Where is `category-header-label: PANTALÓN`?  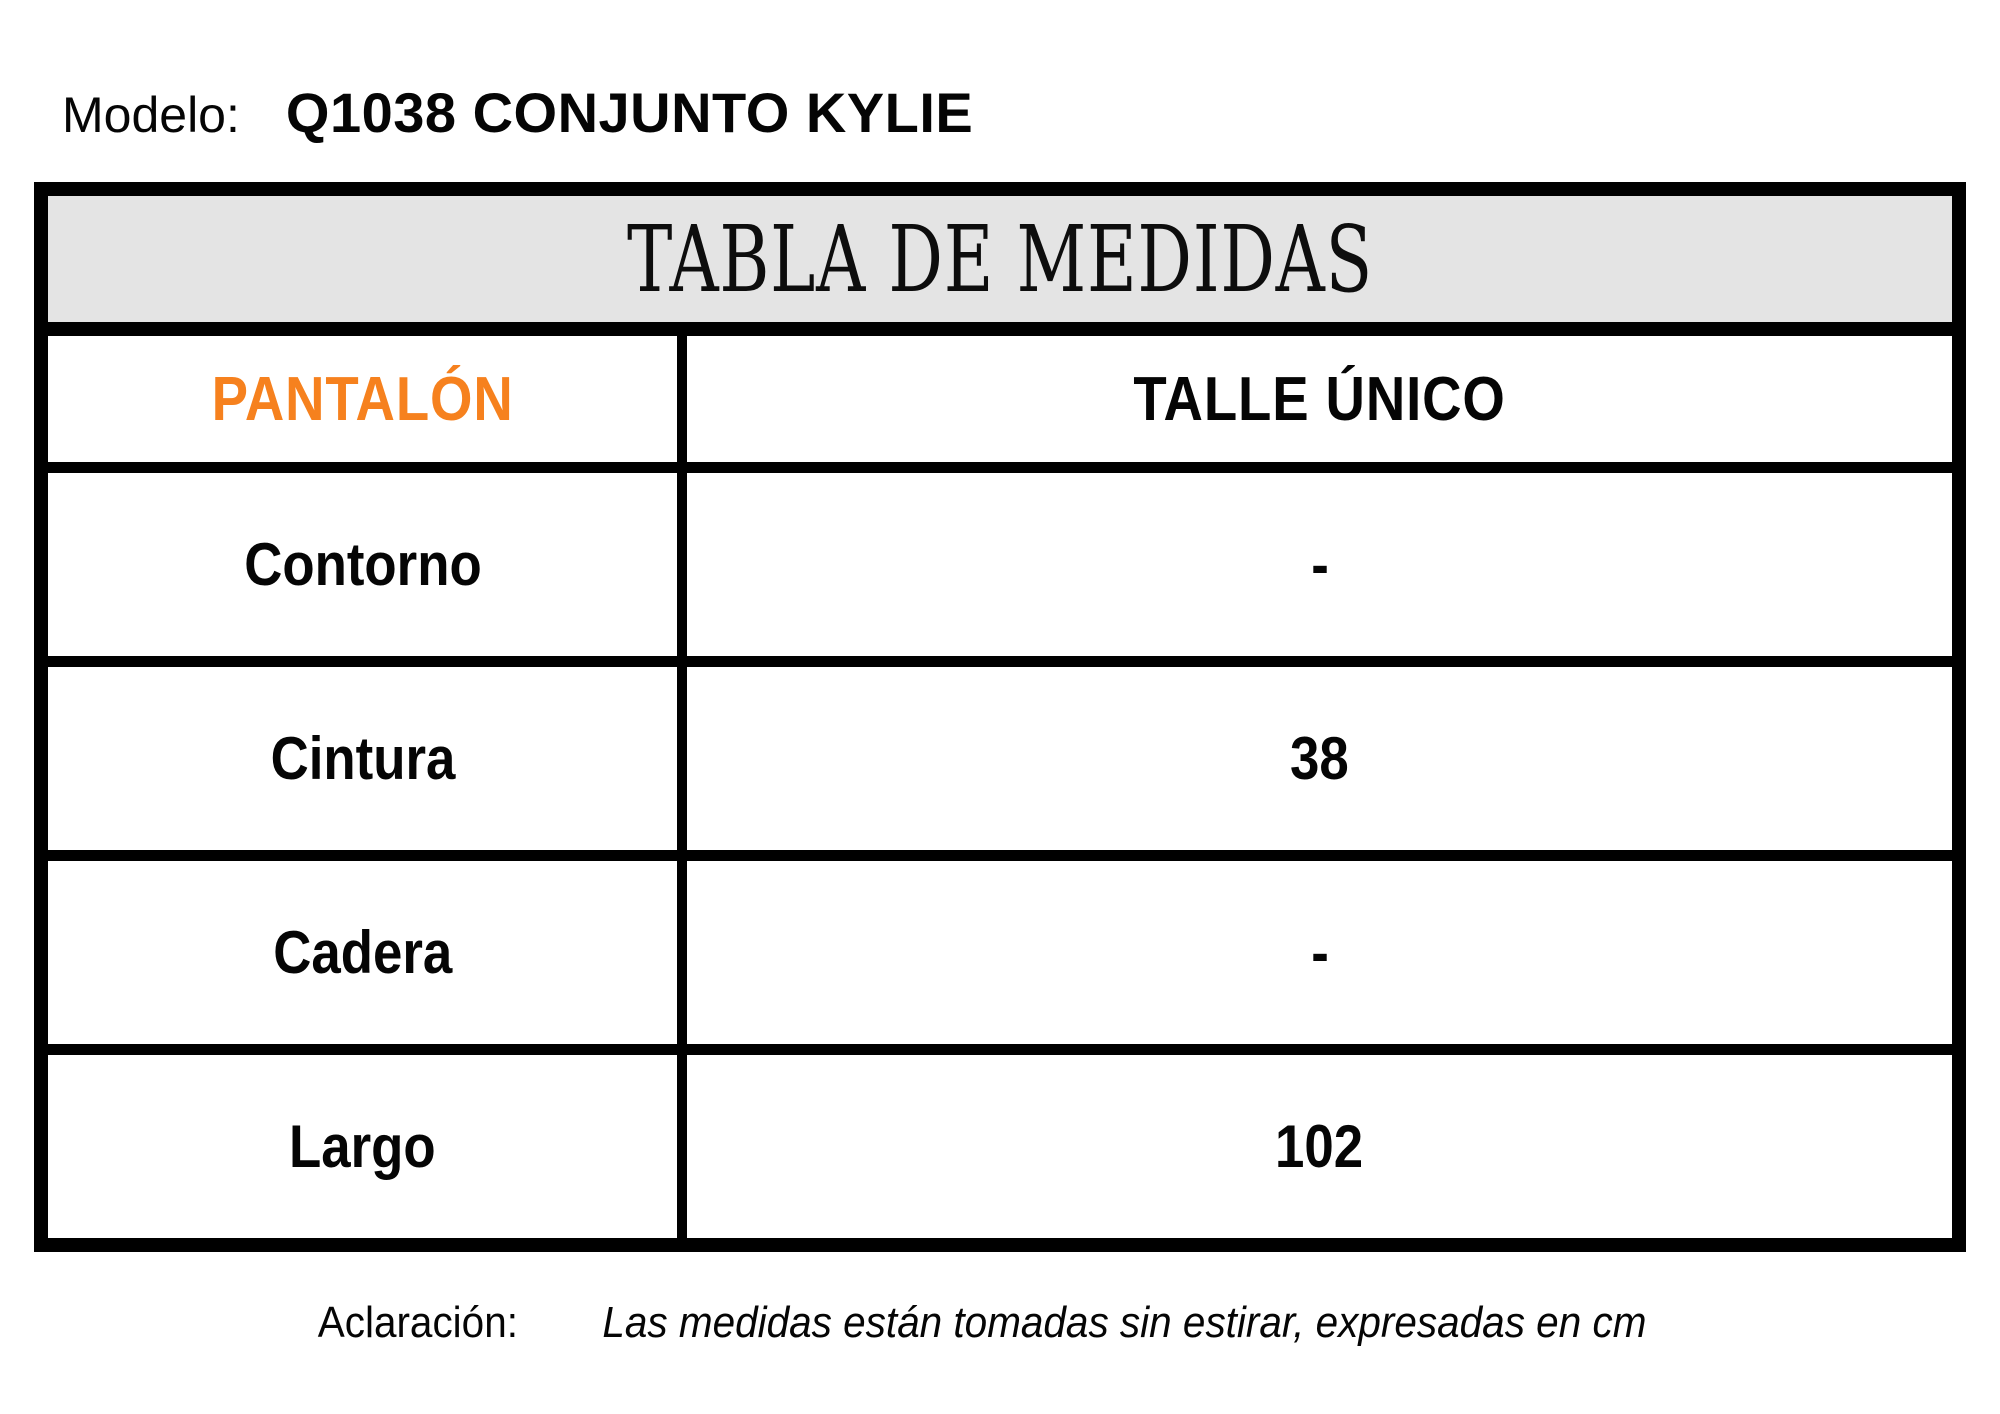
category-header-label: PANTALÓN is located at coordinates (362, 399).